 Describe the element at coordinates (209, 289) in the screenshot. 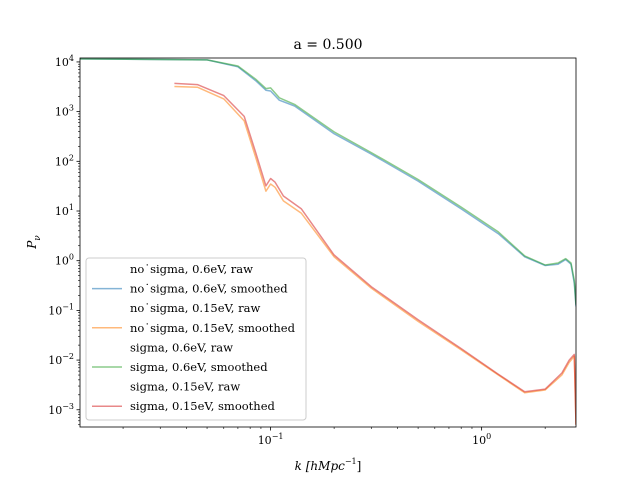

I see `legend-entry-label: no˙sigma, 0.6eV, smoothed` at that location.